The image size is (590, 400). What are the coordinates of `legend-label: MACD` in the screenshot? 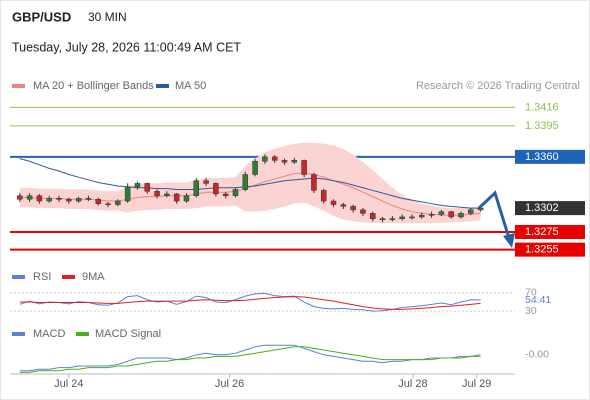 It's located at (49, 334).